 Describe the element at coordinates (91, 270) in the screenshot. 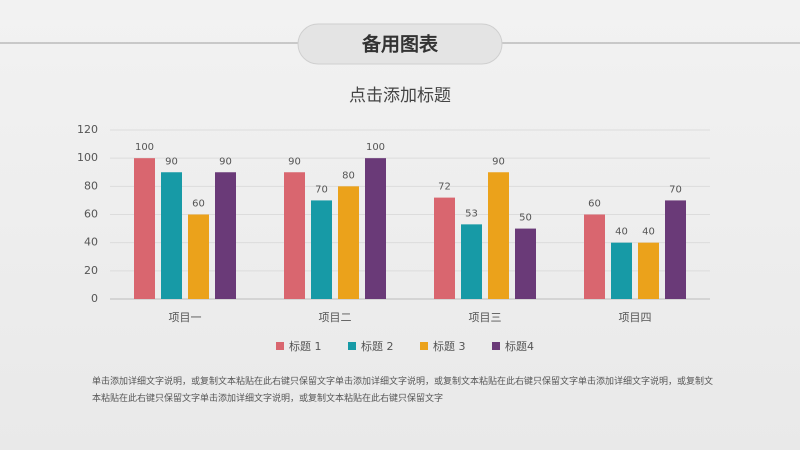

I see `y-tick-label: 20` at that location.